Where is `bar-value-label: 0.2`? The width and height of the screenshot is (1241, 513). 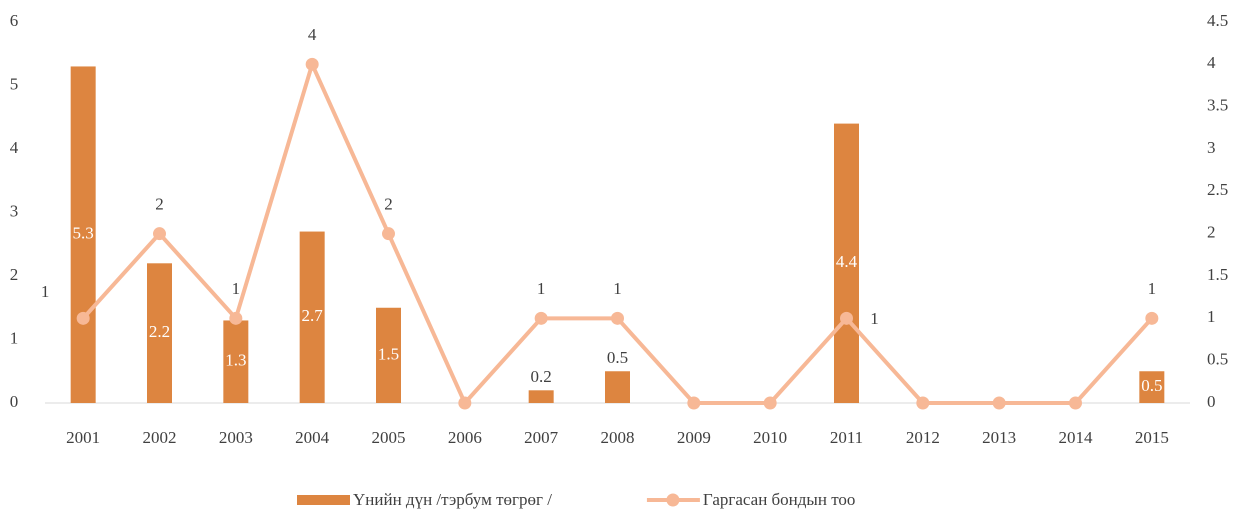
bar-value-label: 0.2 is located at coordinates (541, 376).